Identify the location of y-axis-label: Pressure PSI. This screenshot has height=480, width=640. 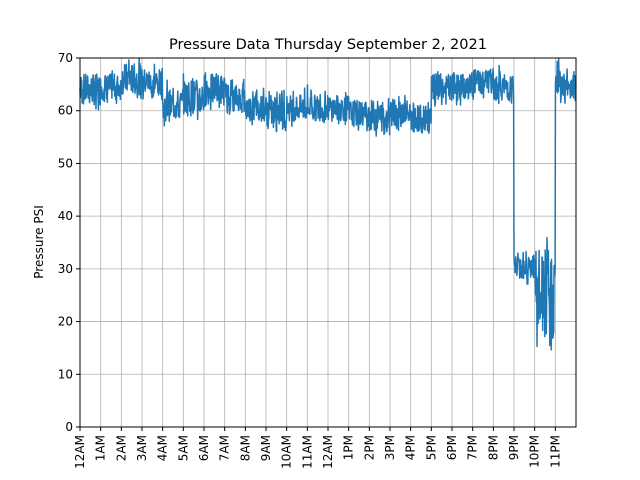
(39, 241).